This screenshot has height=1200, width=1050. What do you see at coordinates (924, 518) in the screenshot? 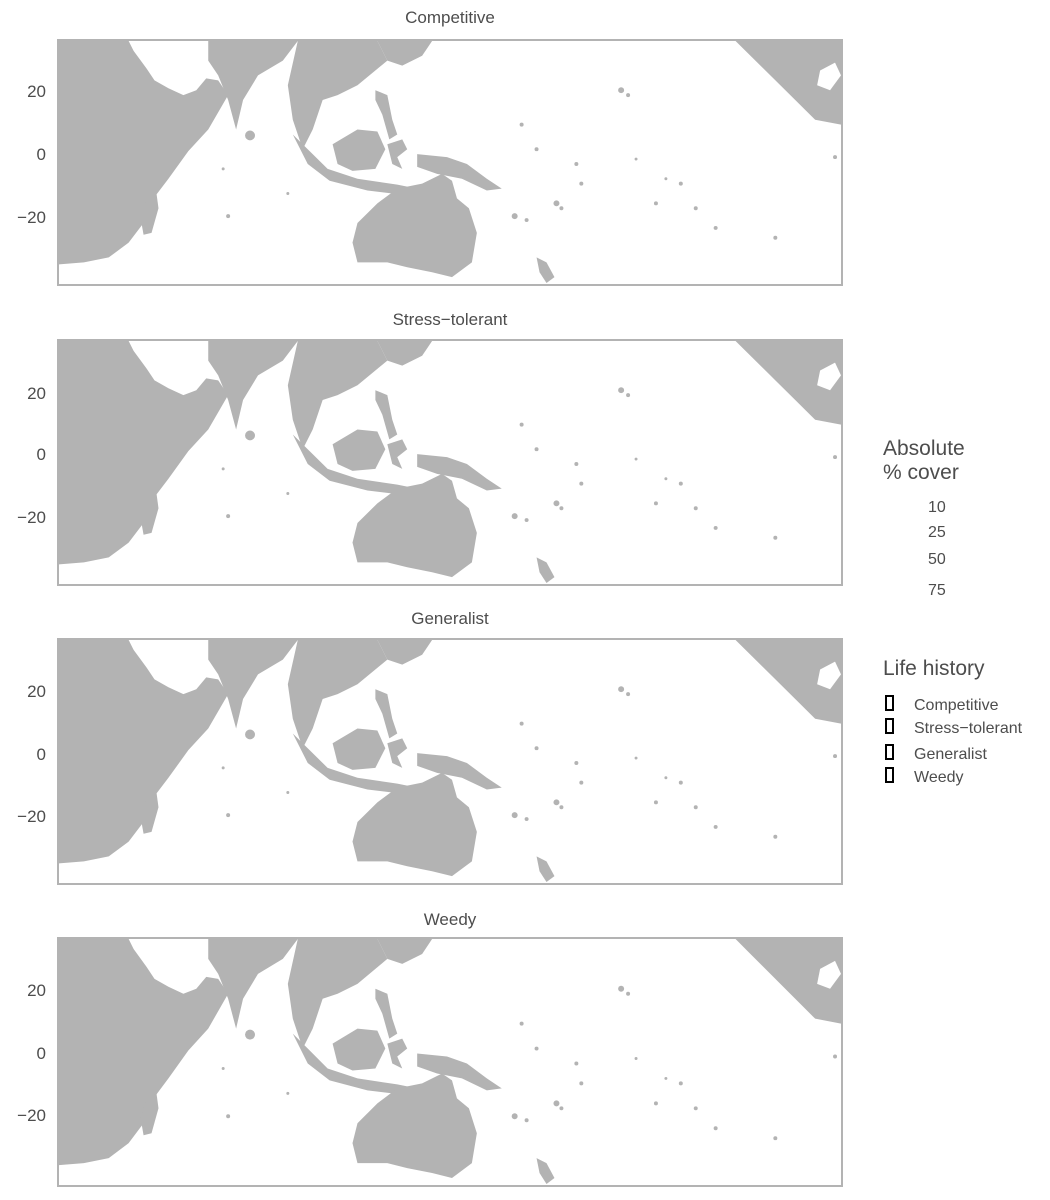
I see `legend-cover: Absolute % cover 10 25 50 75` at bounding box center [924, 518].